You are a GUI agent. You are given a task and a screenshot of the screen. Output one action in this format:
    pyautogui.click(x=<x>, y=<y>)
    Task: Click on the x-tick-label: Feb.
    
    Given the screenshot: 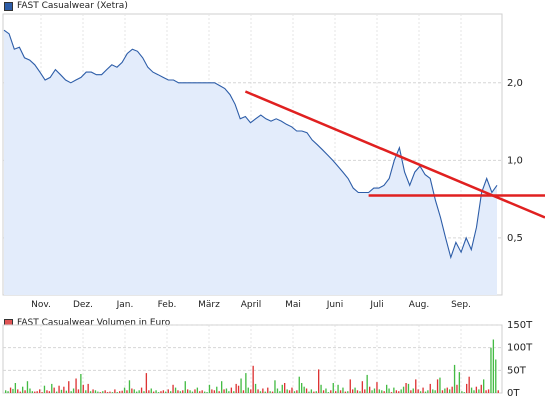 What is the action you would take?
    pyautogui.click(x=167, y=305)
    